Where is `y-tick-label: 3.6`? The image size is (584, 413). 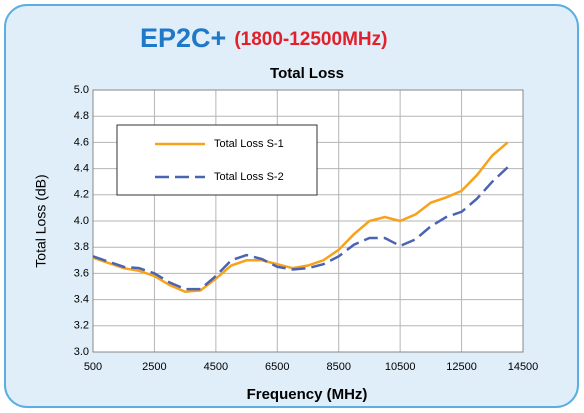 y-tick-label: 3.6 is located at coordinates (81, 273).